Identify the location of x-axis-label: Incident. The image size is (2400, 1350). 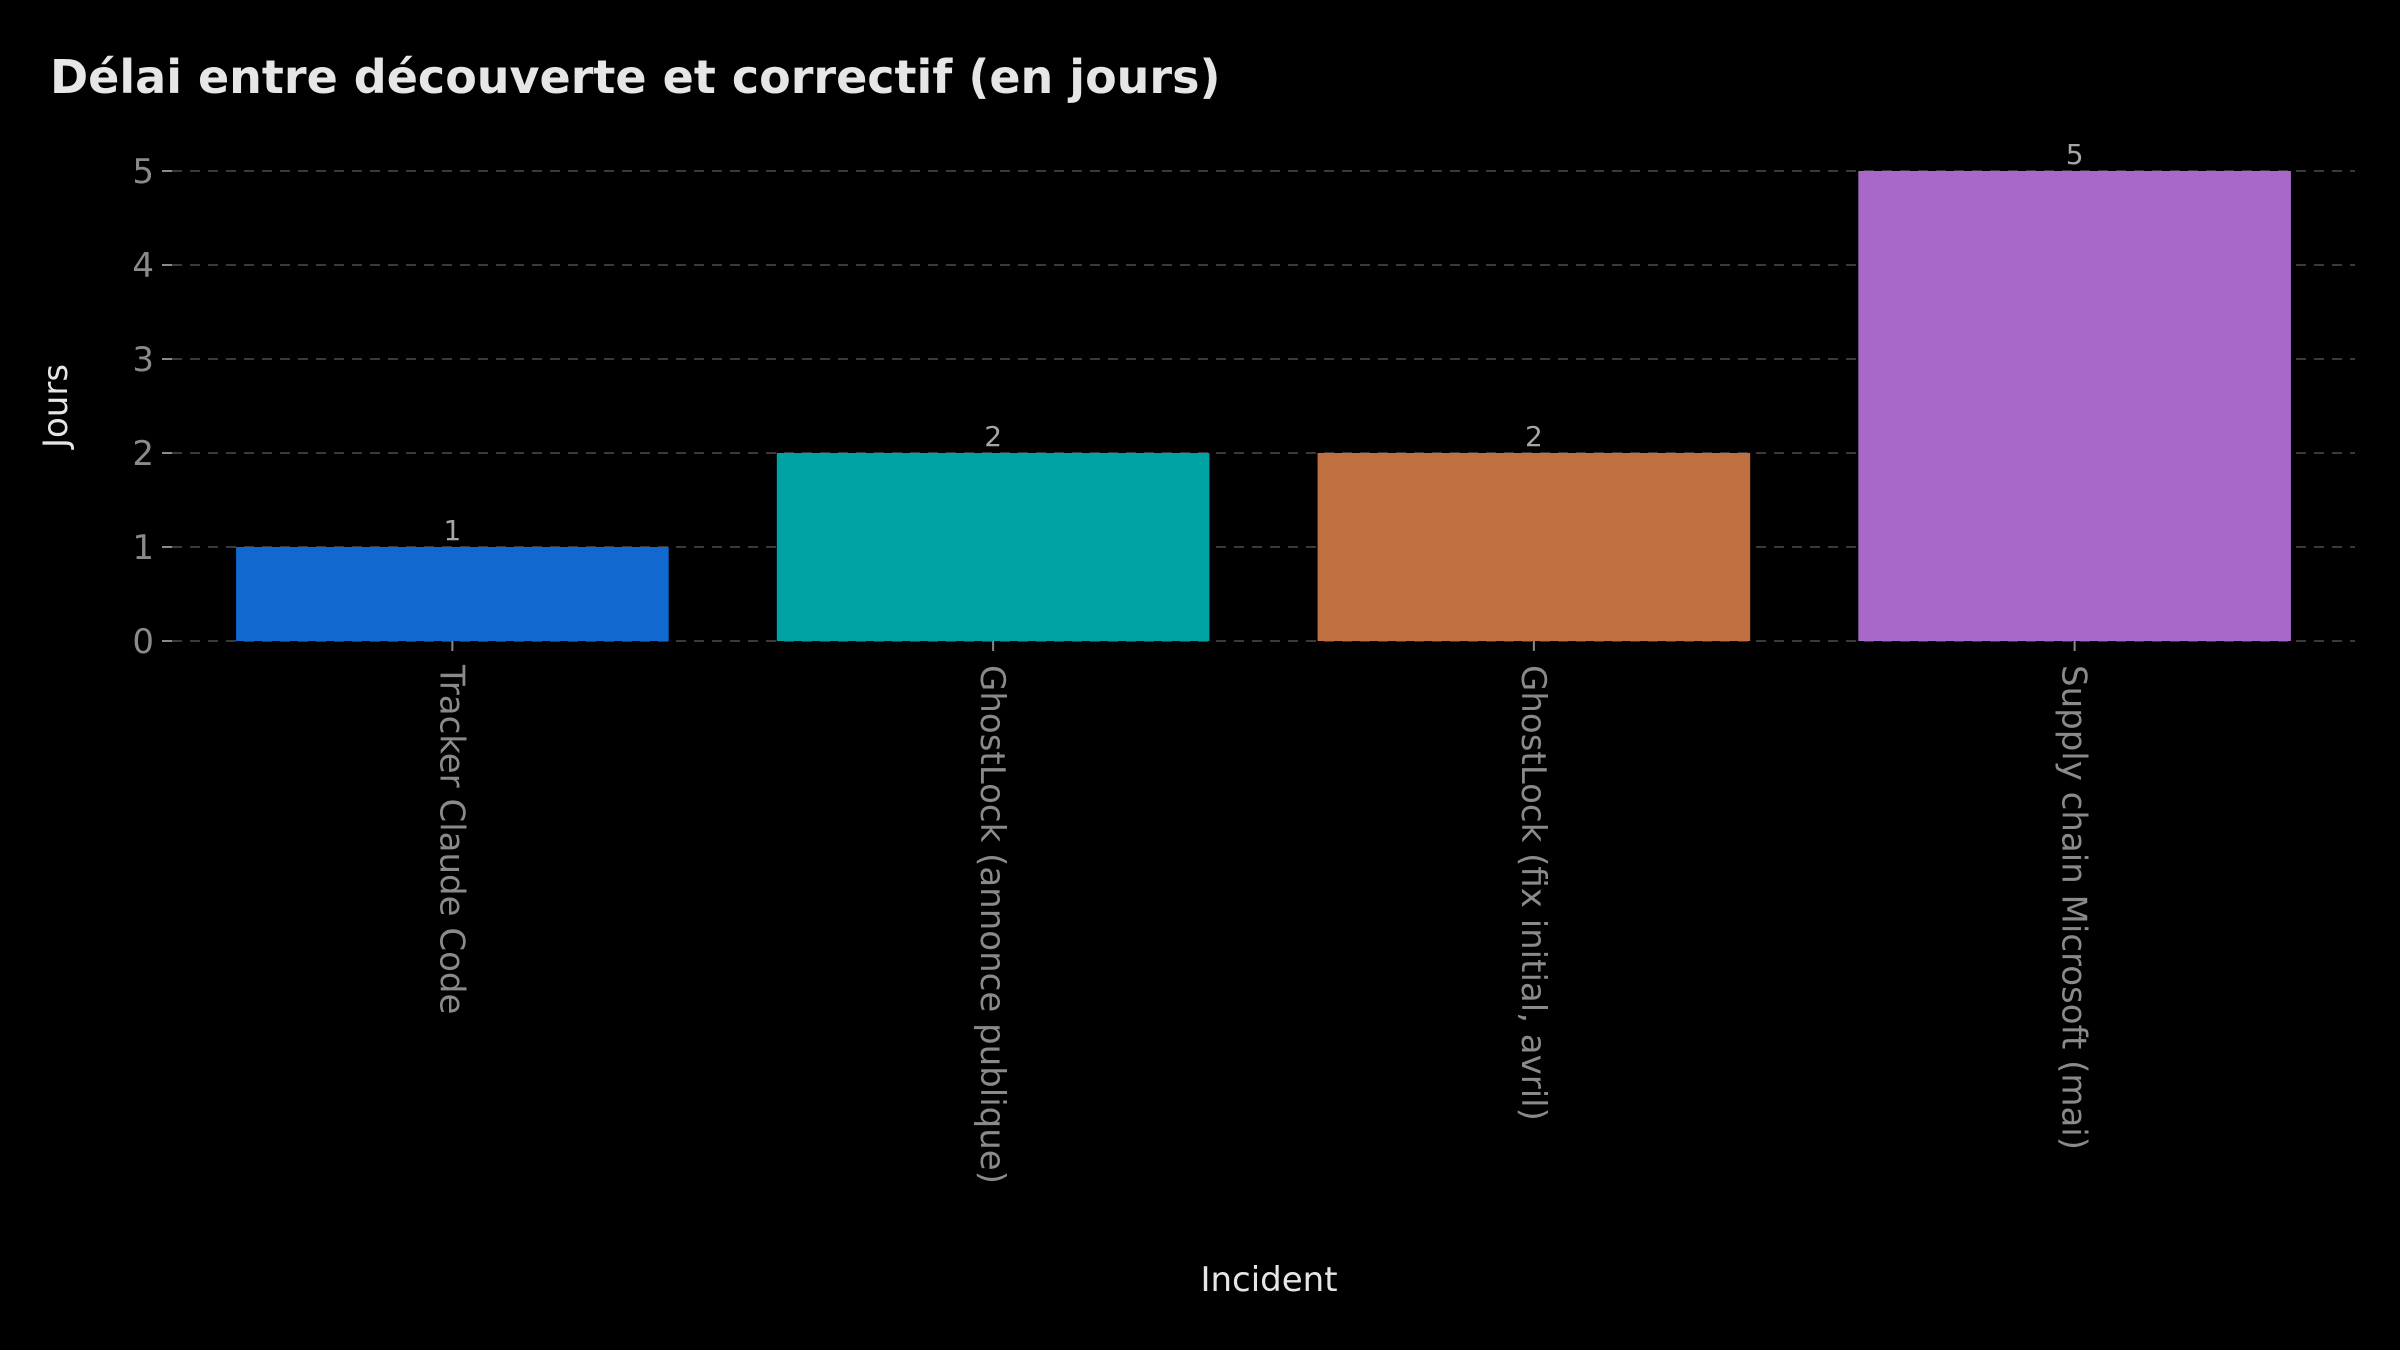
(1268, 1280).